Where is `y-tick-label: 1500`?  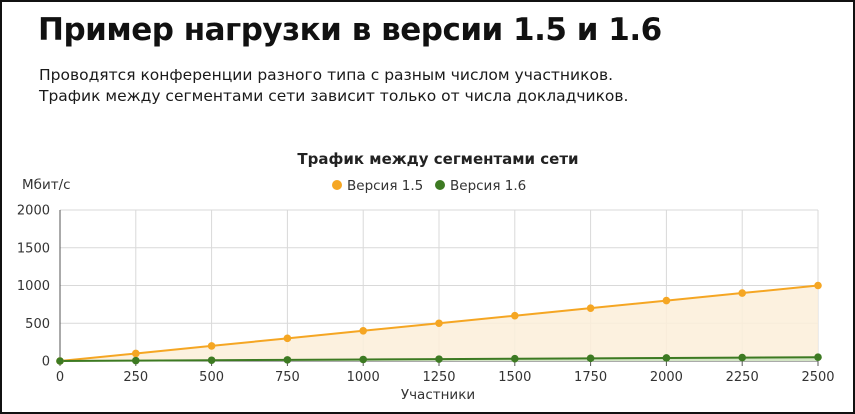
y-tick-label: 1500 is located at coordinates (33, 248).